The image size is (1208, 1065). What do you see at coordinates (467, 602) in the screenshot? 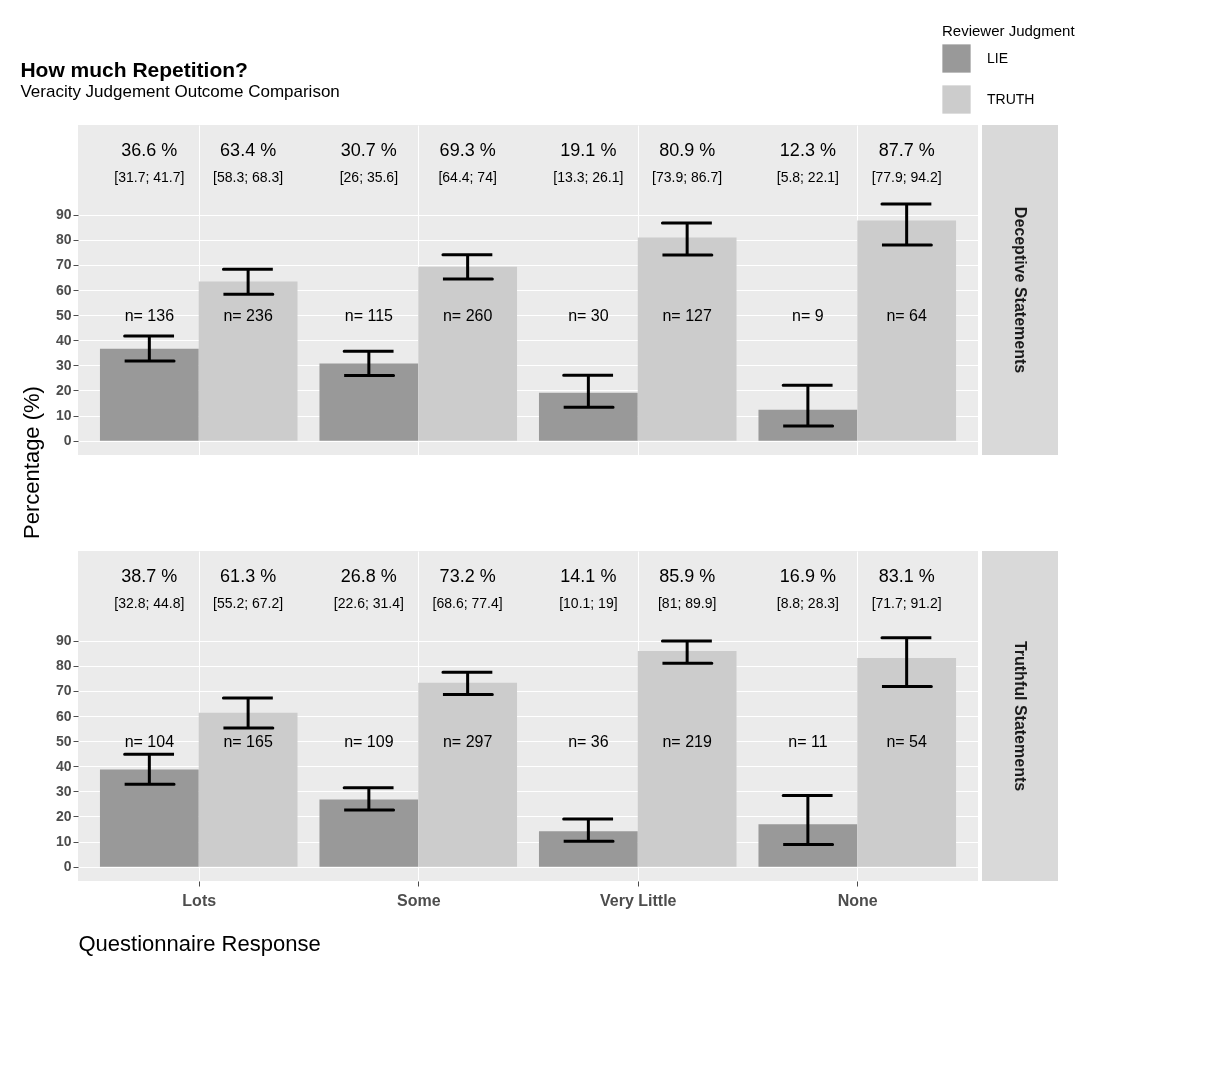
I see `annotation: [68.6; 77.4]` at bounding box center [467, 602].